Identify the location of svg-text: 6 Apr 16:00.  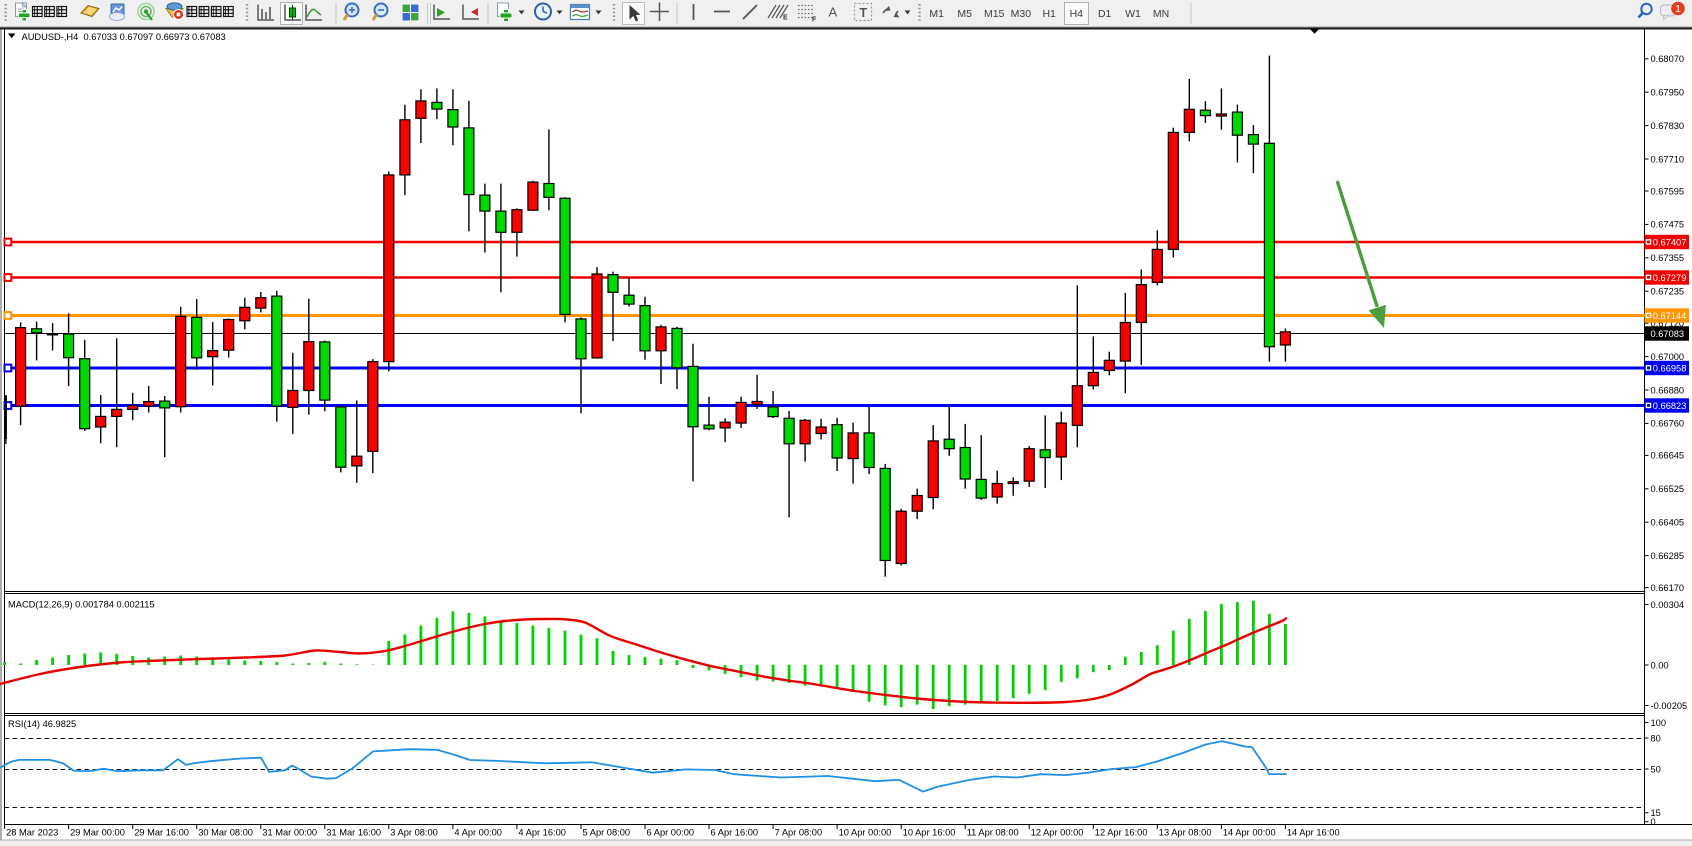
(735, 833).